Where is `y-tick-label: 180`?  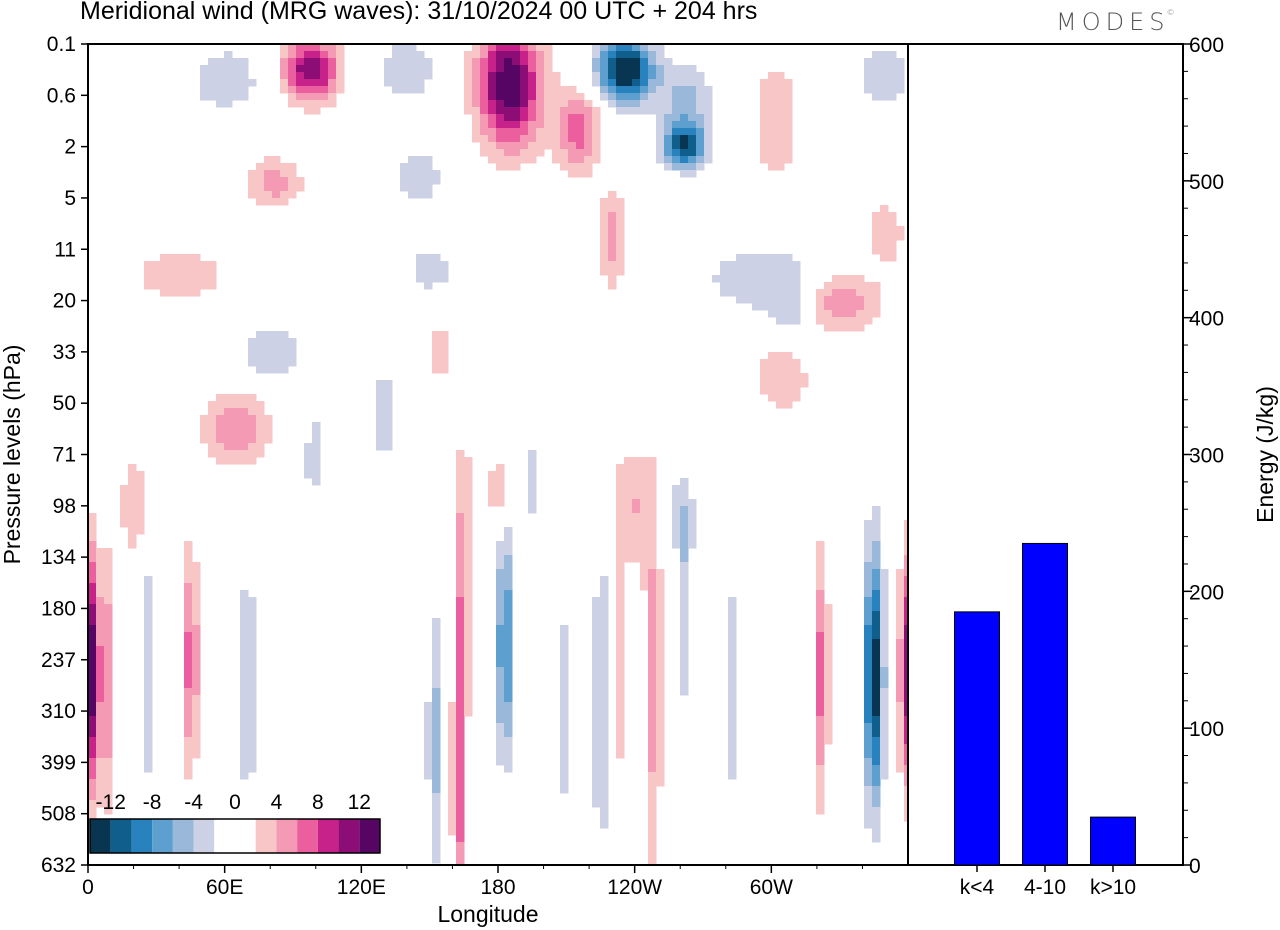
y-tick-label: 180 is located at coordinates (58, 608).